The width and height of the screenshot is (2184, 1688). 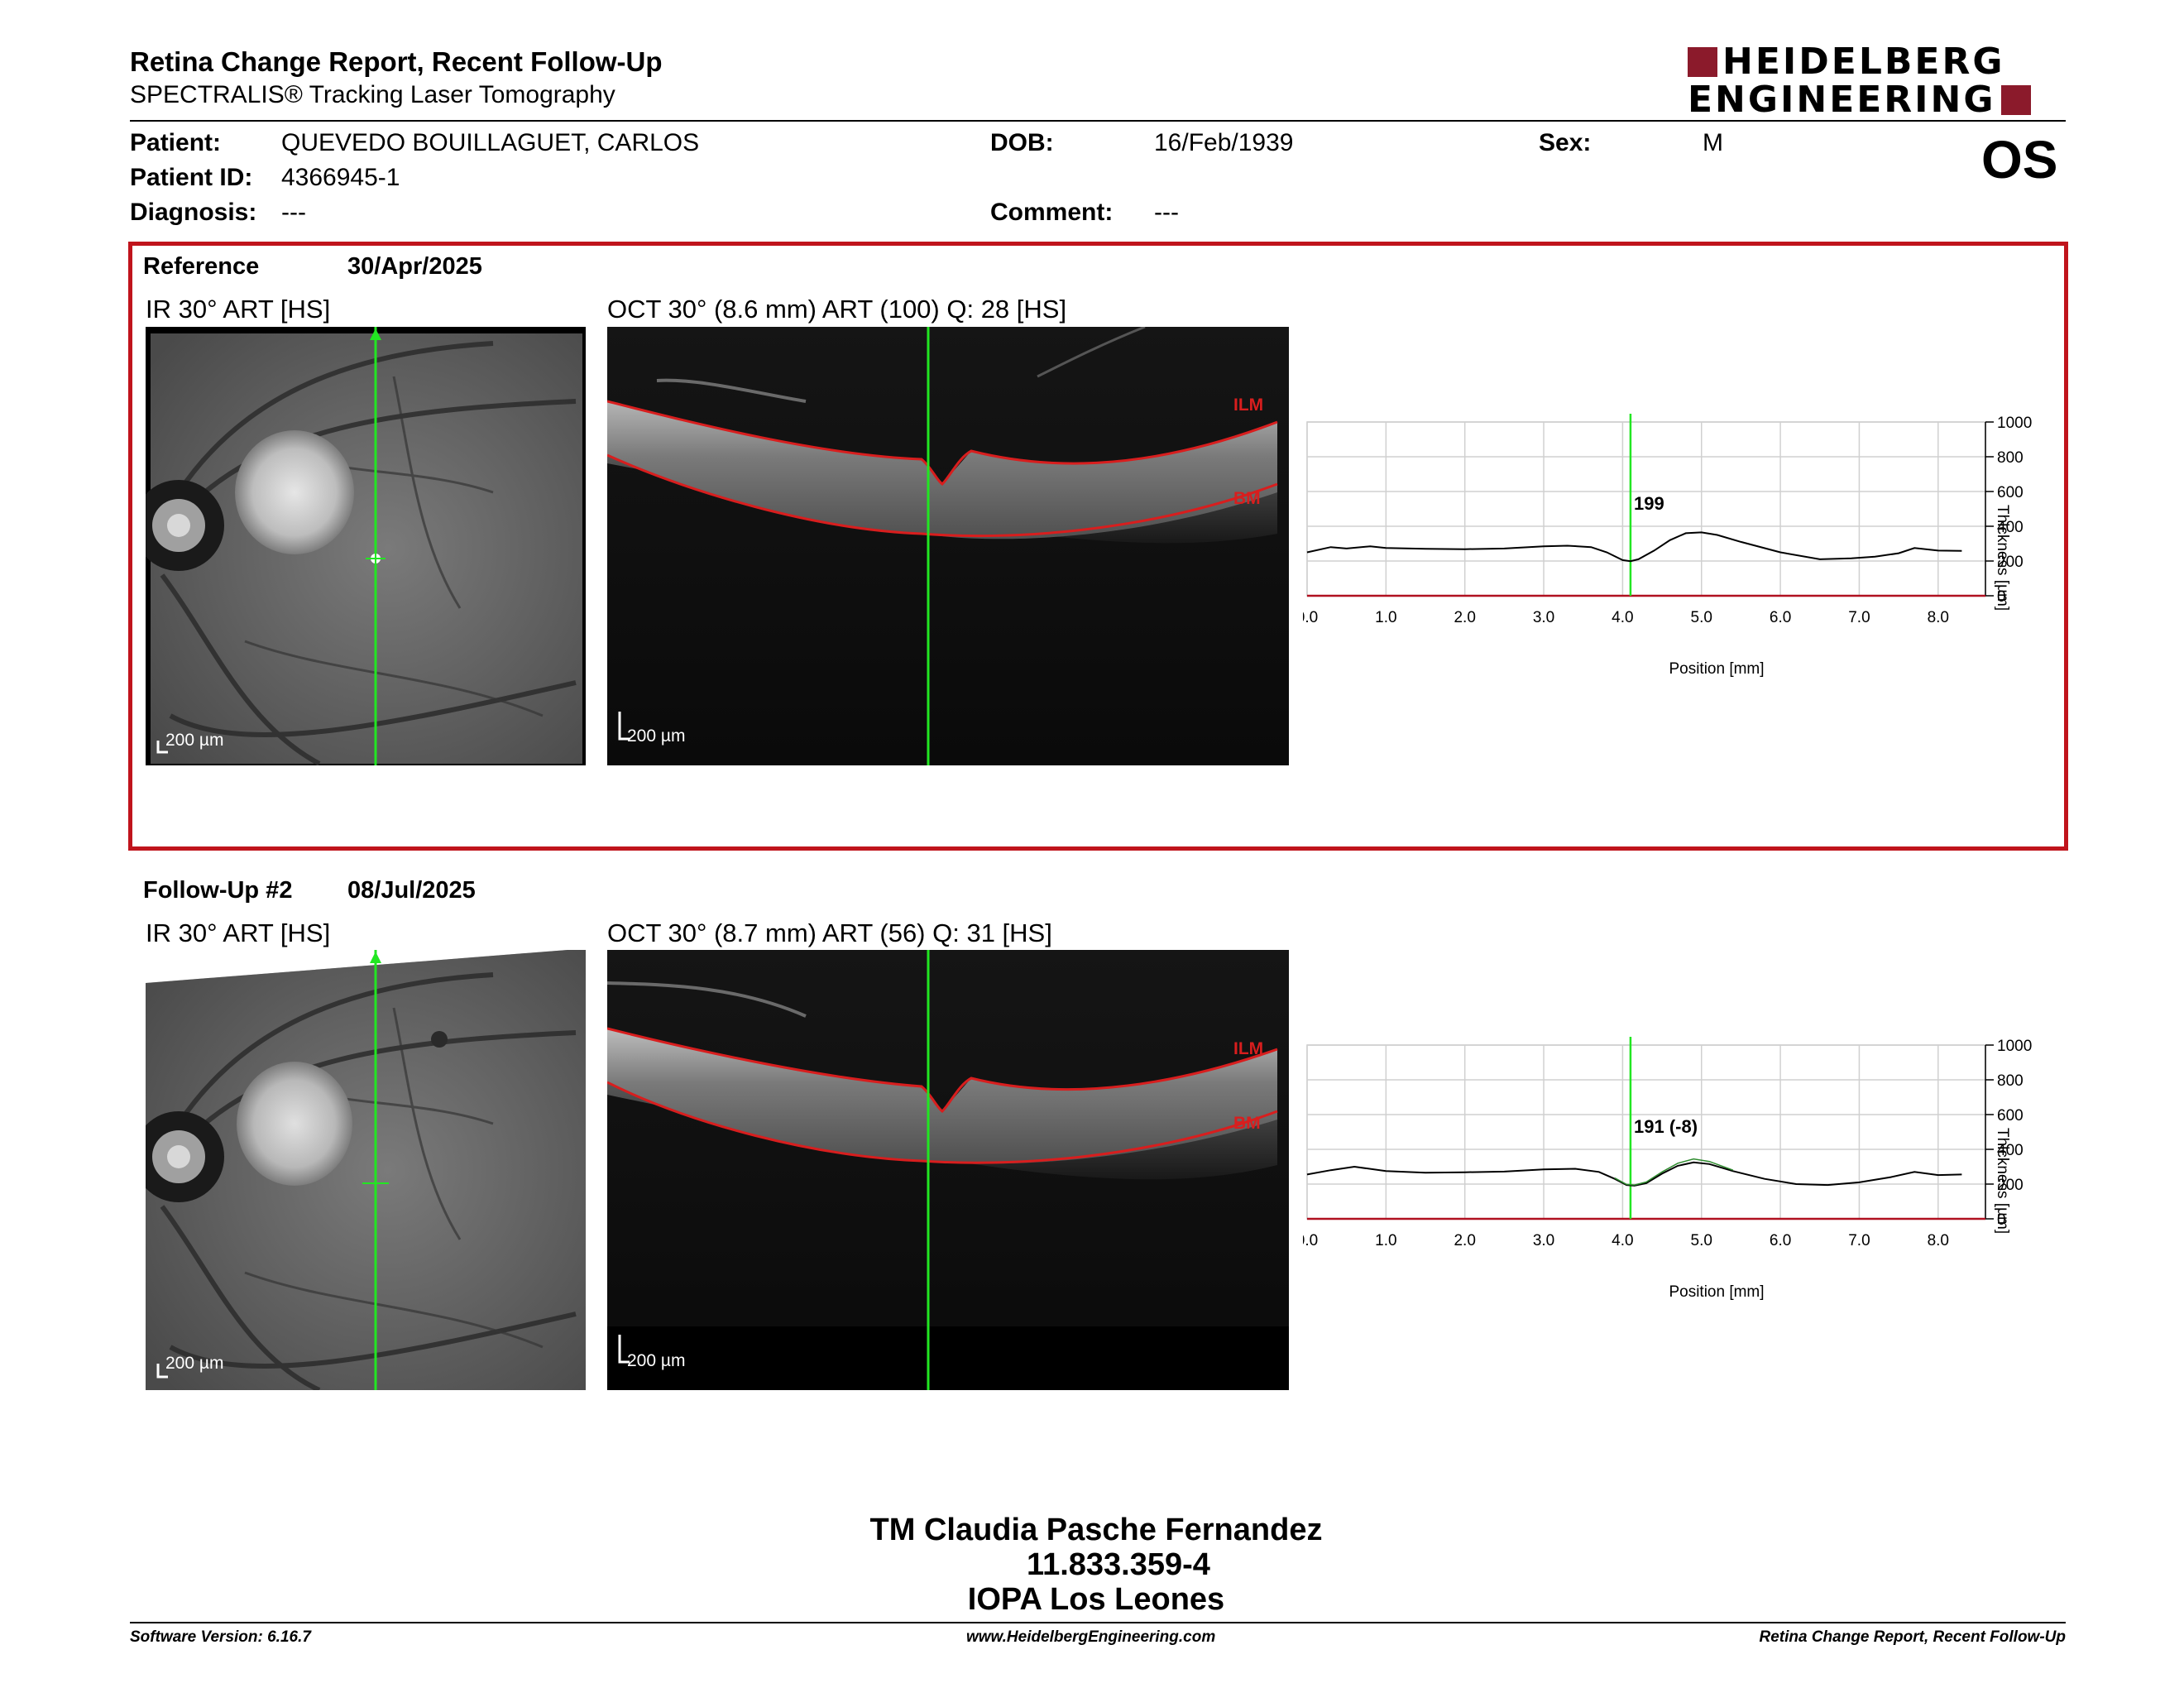 I want to click on reference-oct-scale: 200 µm, so click(x=656, y=736).